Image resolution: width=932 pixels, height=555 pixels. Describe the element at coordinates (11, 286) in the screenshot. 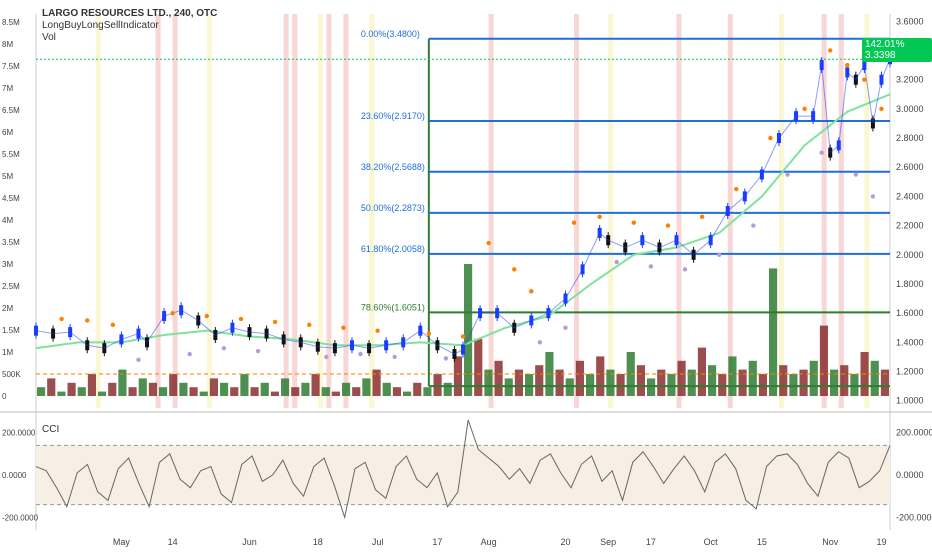

I see `volume-tick-label: 2.5M` at that location.